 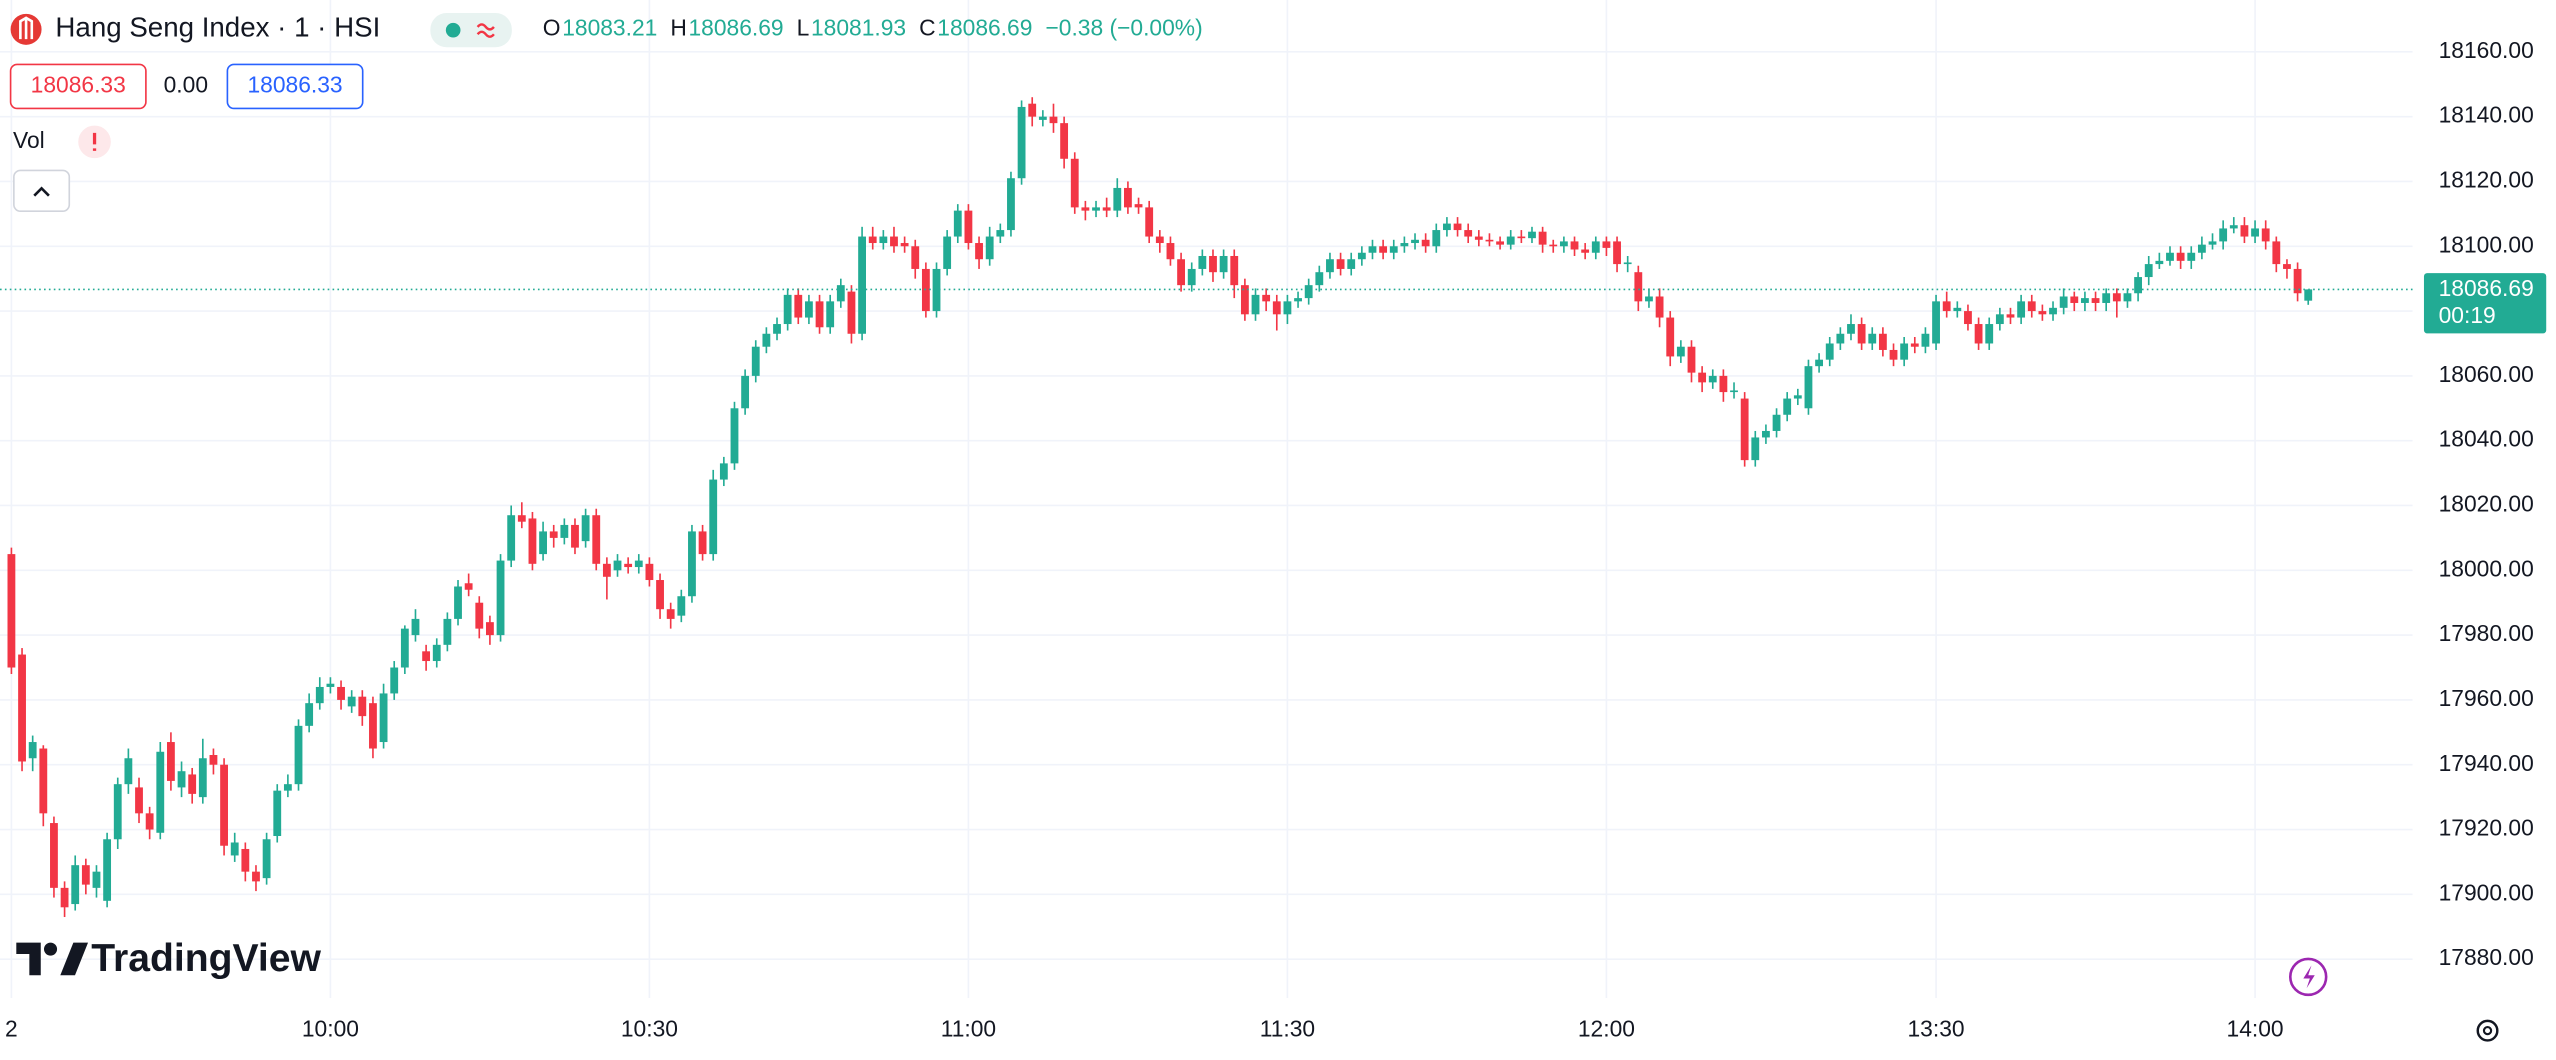 I want to click on bid-box, so click(x=78, y=86).